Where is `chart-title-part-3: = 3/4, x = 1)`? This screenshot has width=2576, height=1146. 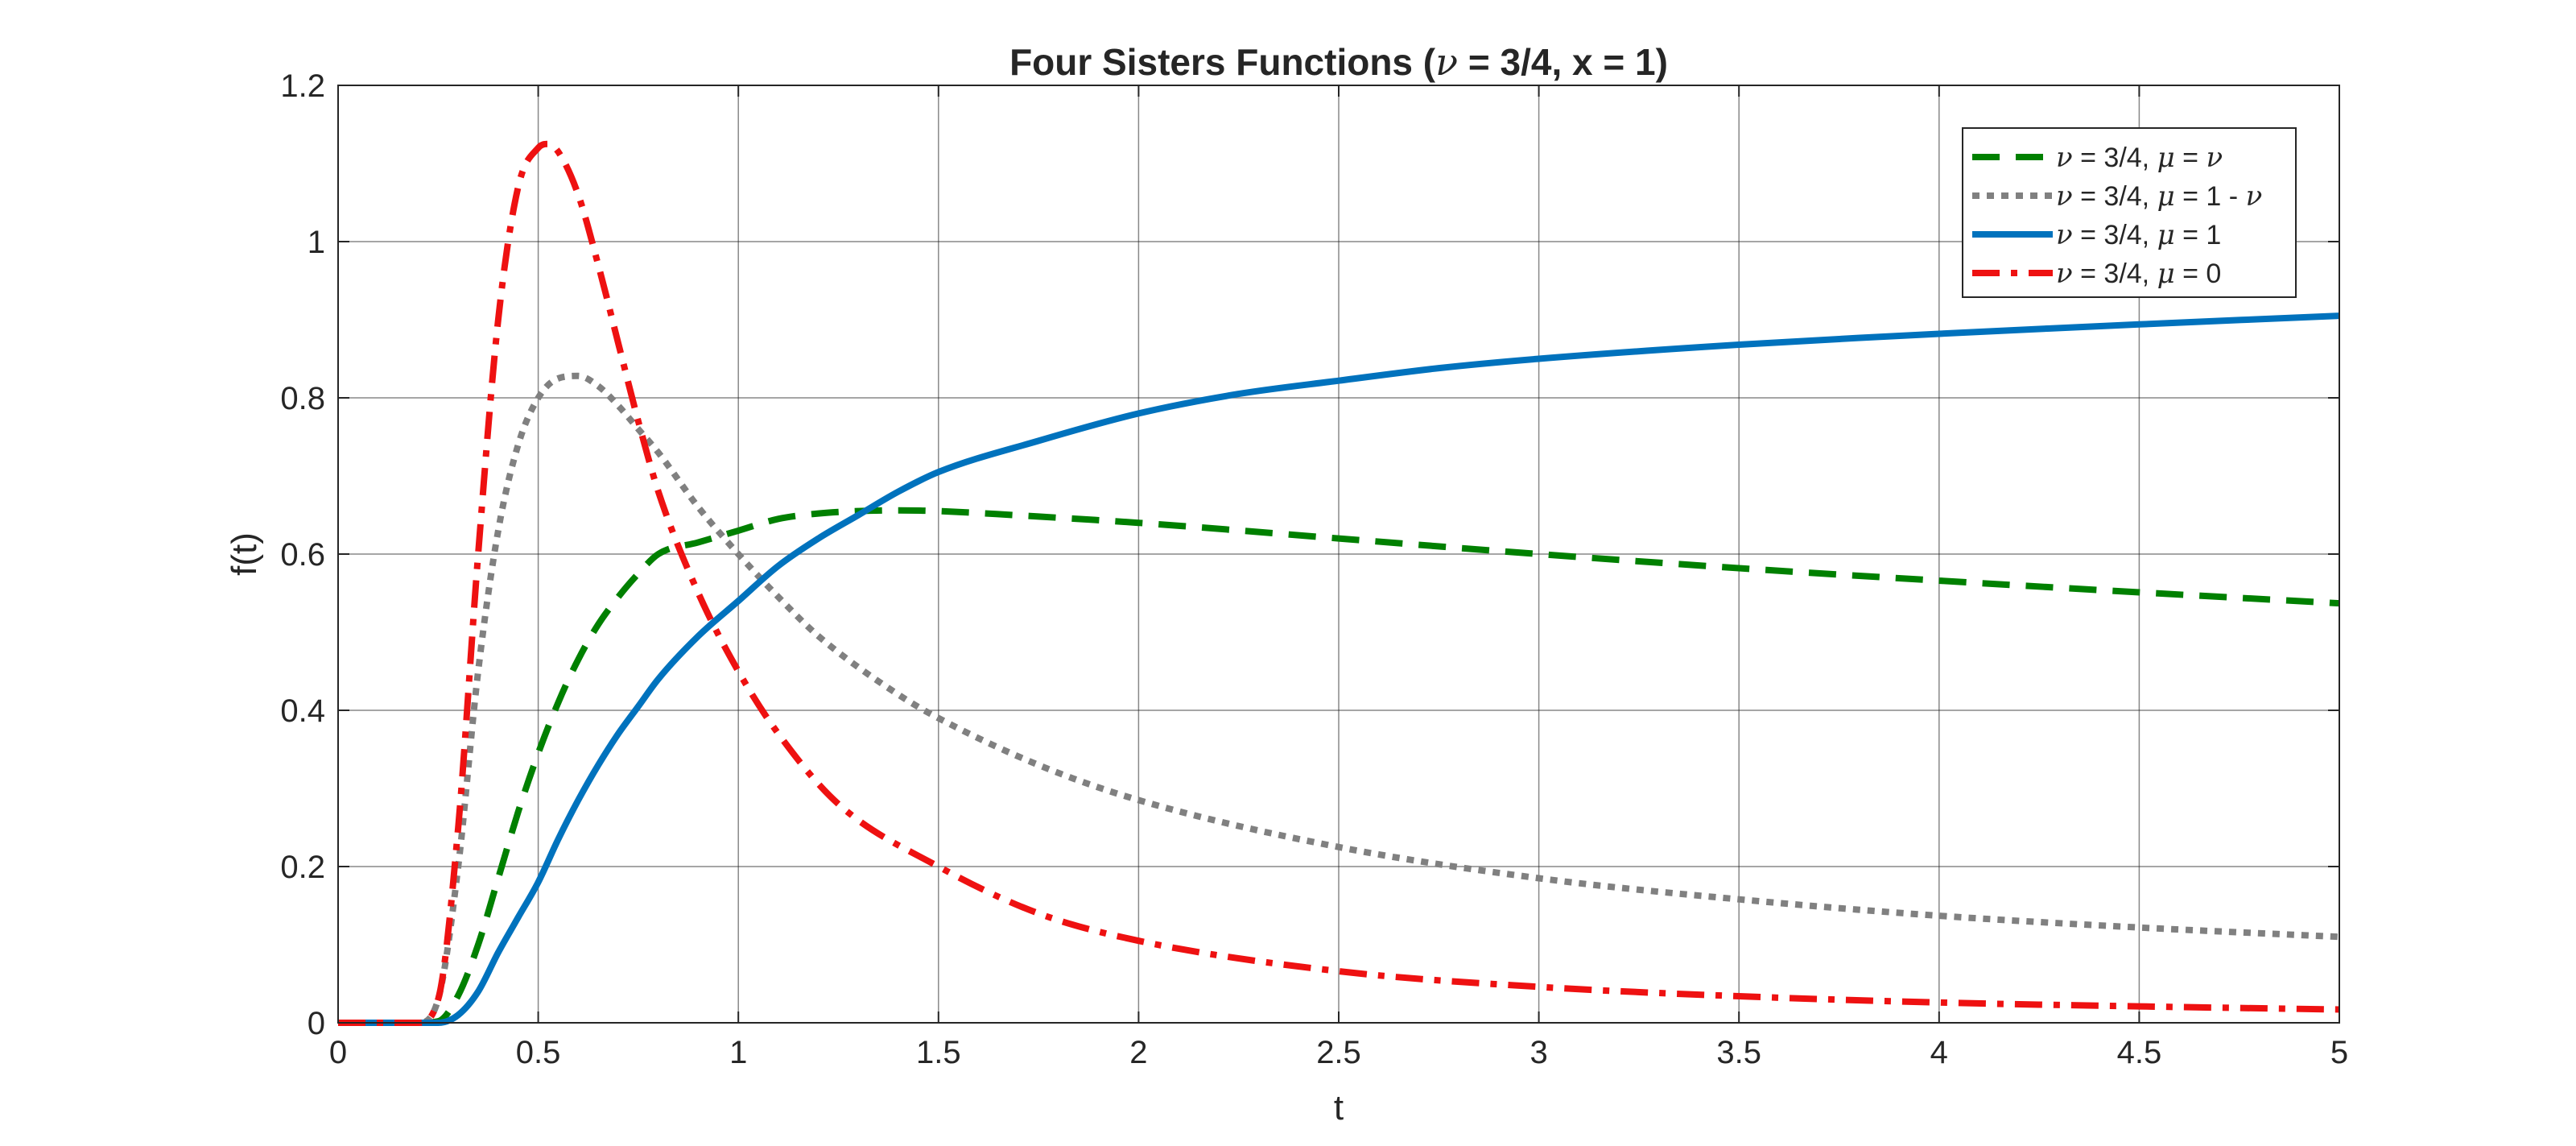
chart-title-part-3: = 3/4, x = 1) is located at coordinates (1563, 62).